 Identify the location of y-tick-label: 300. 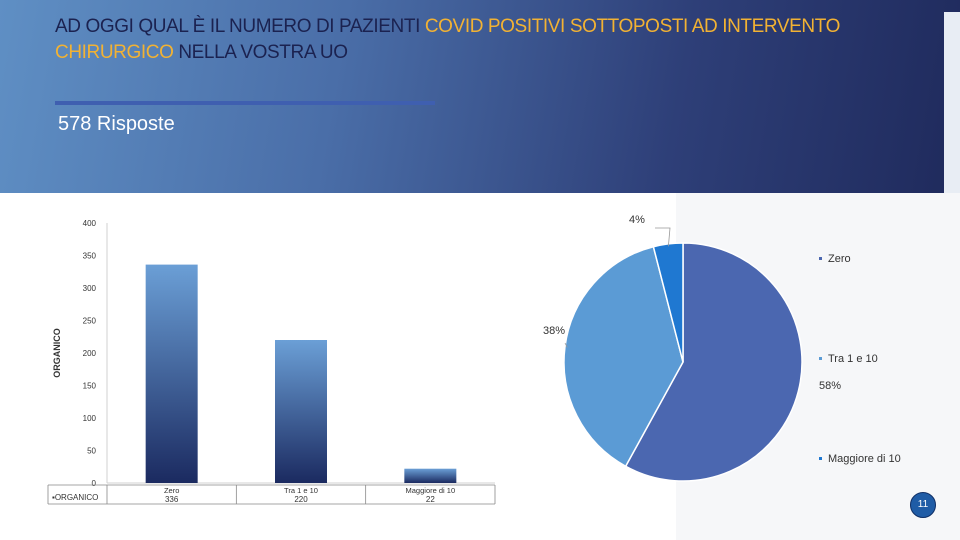
(90, 288).